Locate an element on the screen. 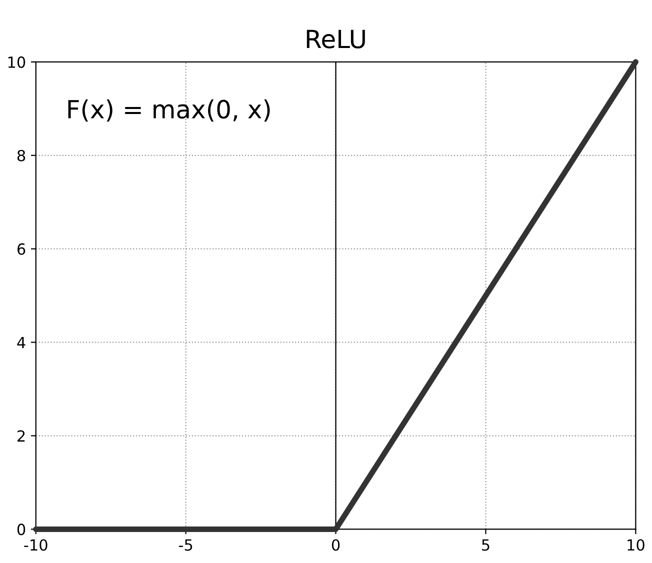  y-tick-label: 0 is located at coordinates (21, 530).